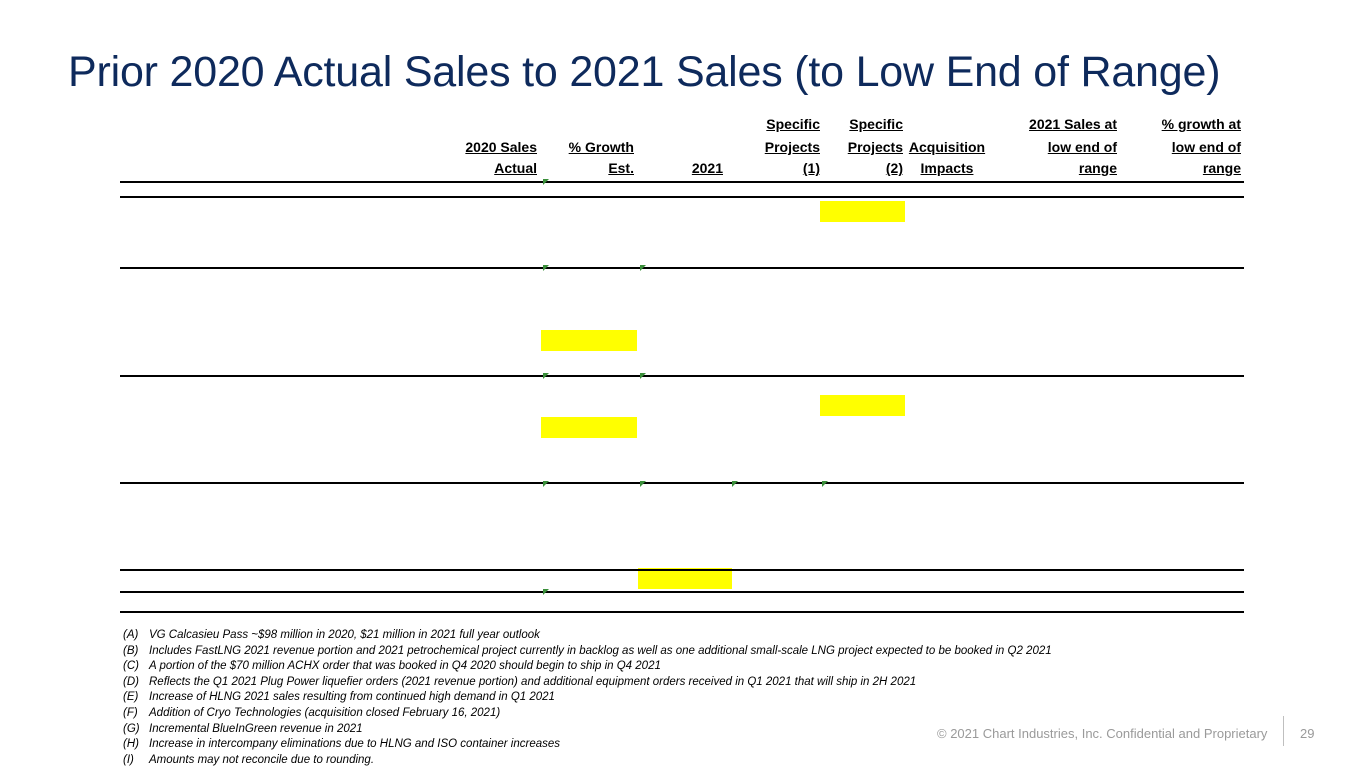 The height and width of the screenshot is (768, 1365). I want to click on footnote-label: (H), so click(131, 744).